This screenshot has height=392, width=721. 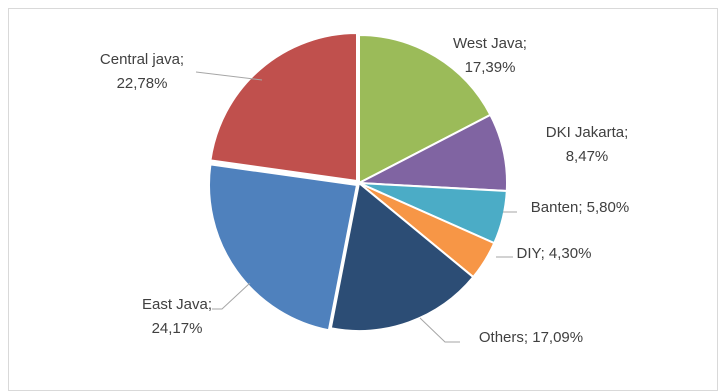 I want to click on leader-line-central-java, so click(x=229, y=76).